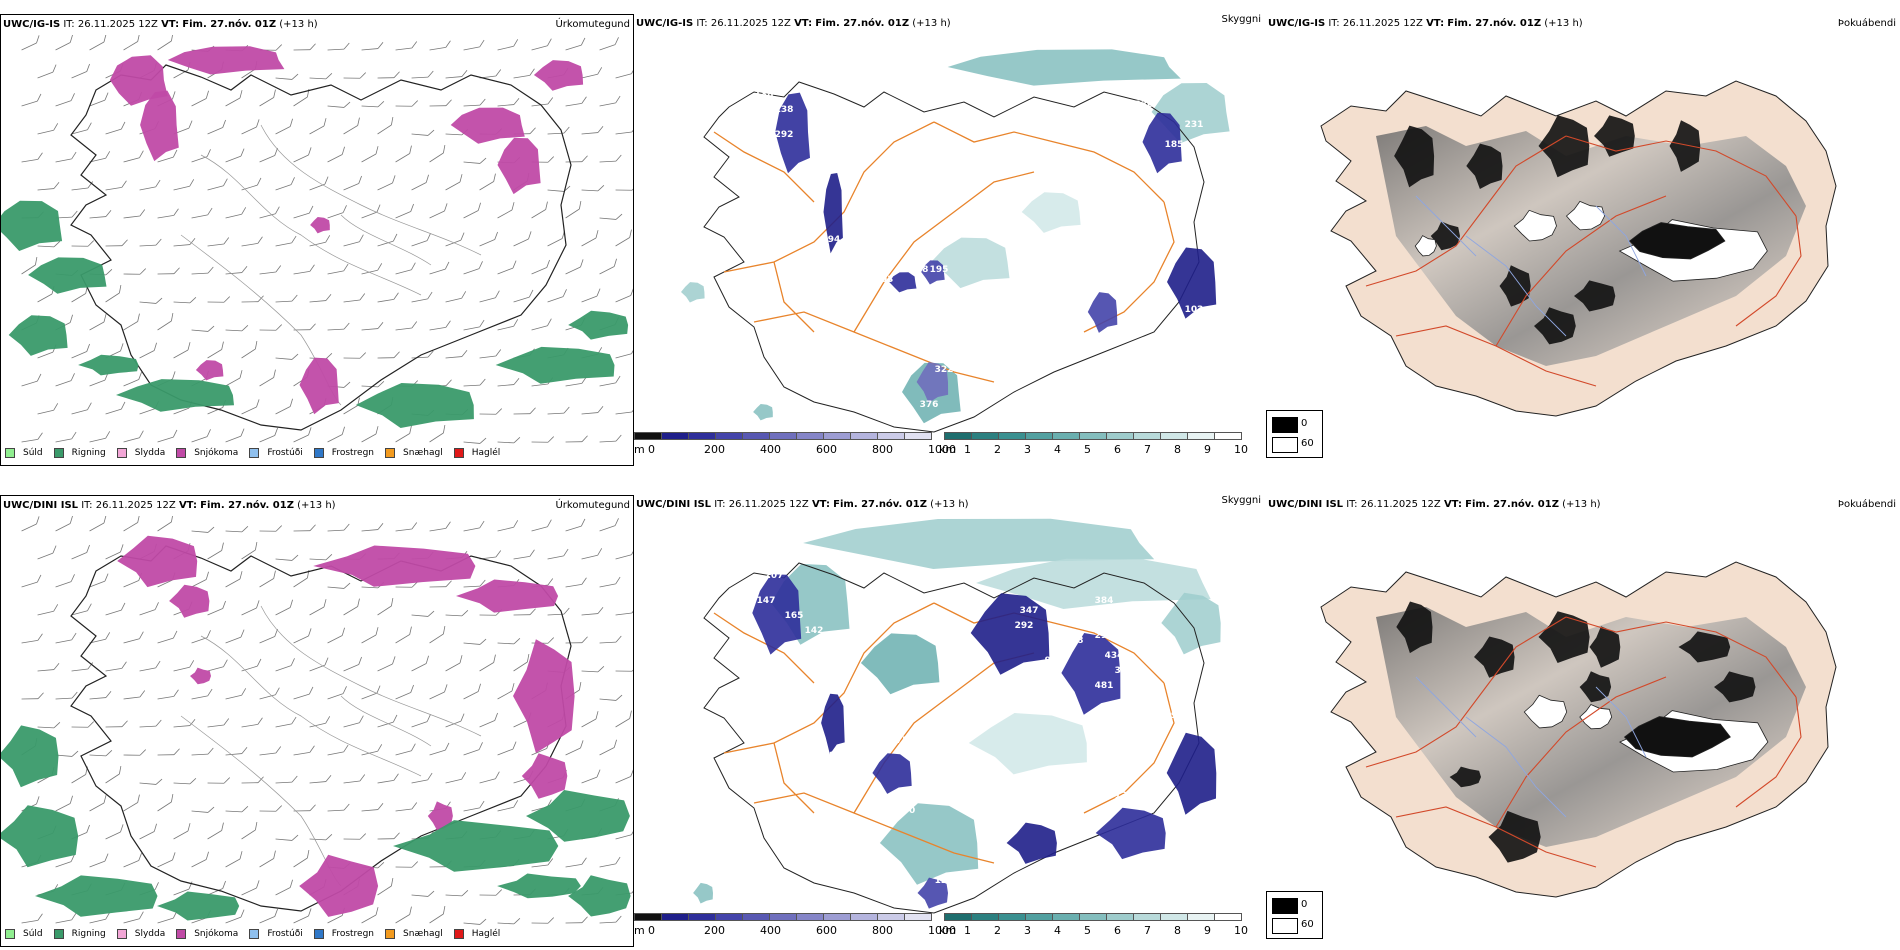 The width and height of the screenshot is (1900, 950). I want to click on cloud-base-label: 195, so click(939, 270).